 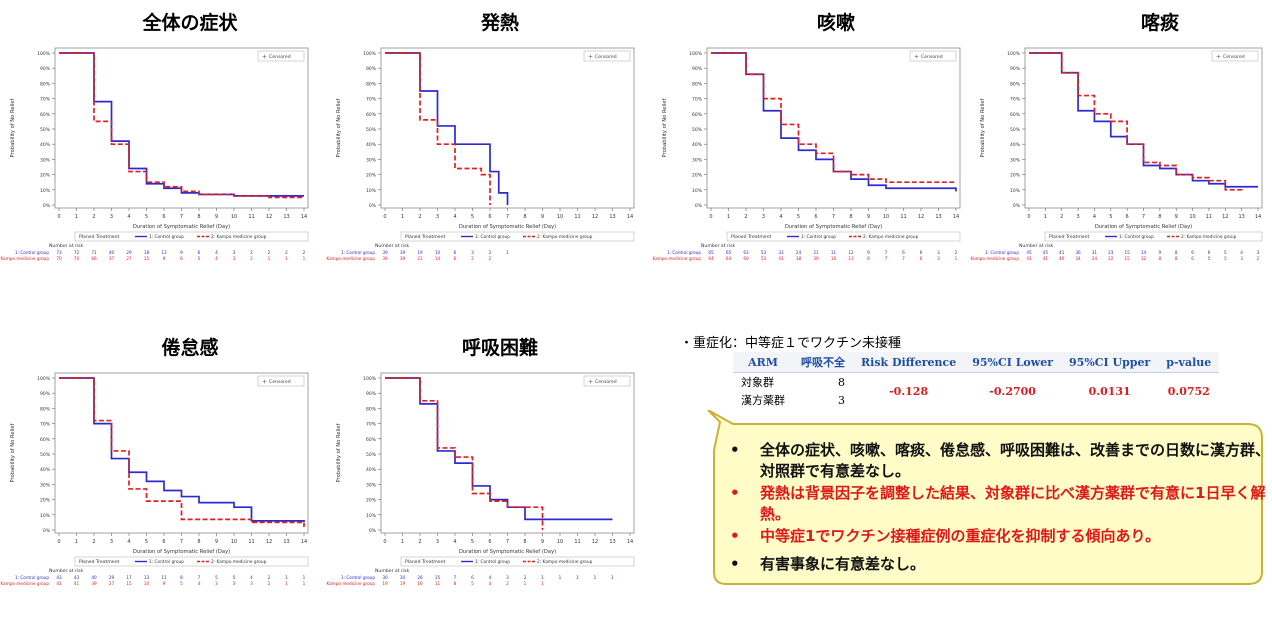 What do you see at coordinates (45, 176) in the screenshot?
I see `y-tick-label: 20%` at bounding box center [45, 176].